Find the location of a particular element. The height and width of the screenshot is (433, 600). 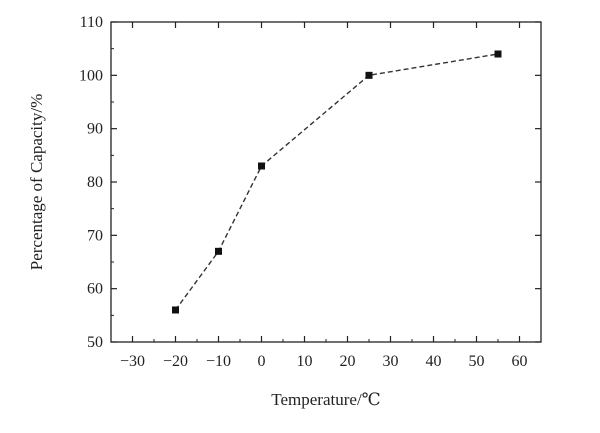

x-tick-label: 40 is located at coordinates (434, 361).